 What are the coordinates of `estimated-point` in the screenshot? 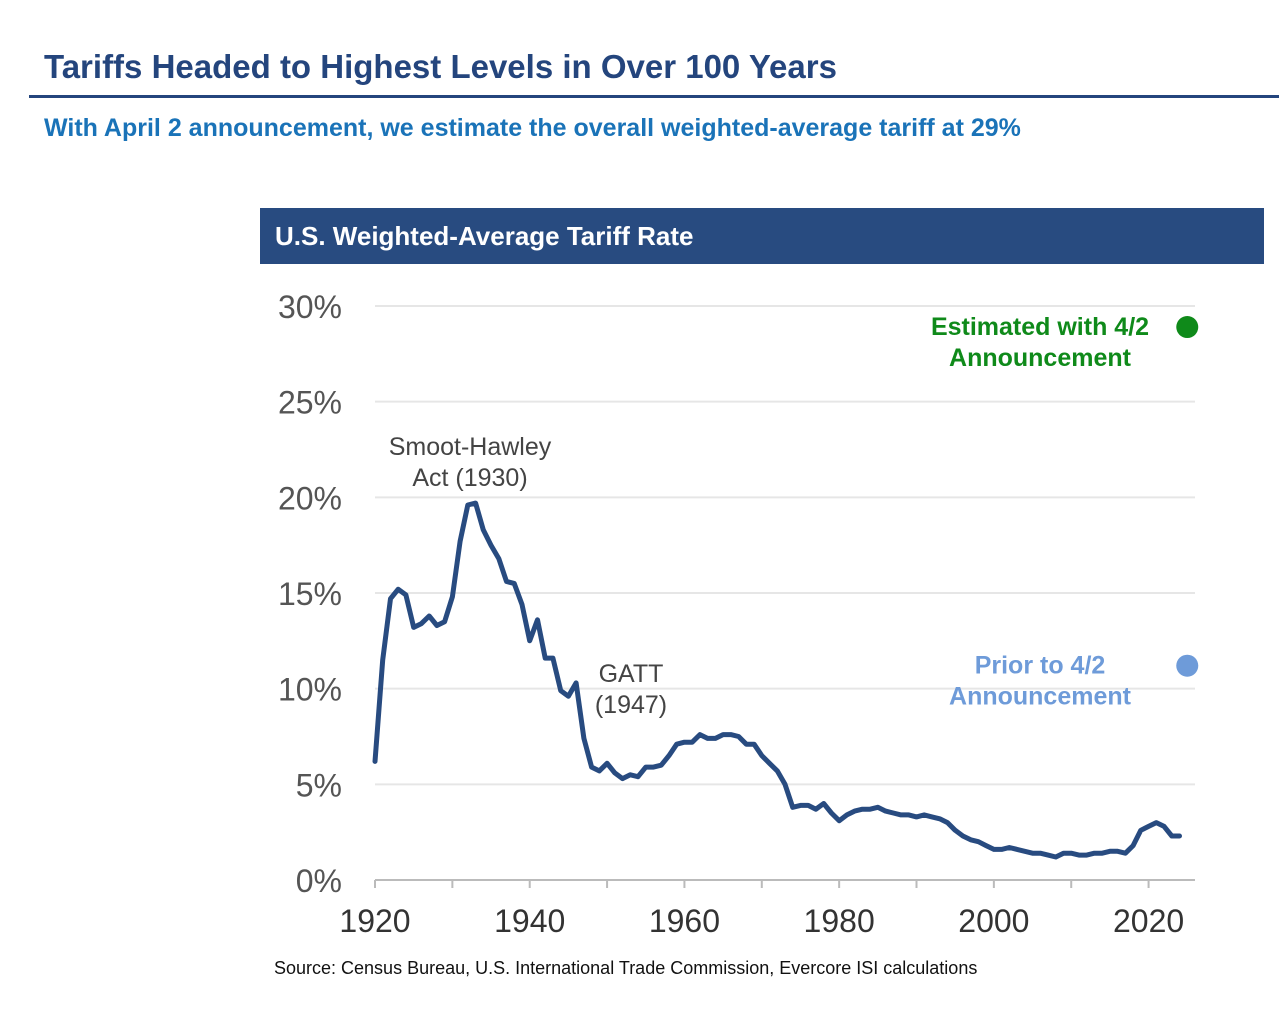 It's located at (1187, 327).